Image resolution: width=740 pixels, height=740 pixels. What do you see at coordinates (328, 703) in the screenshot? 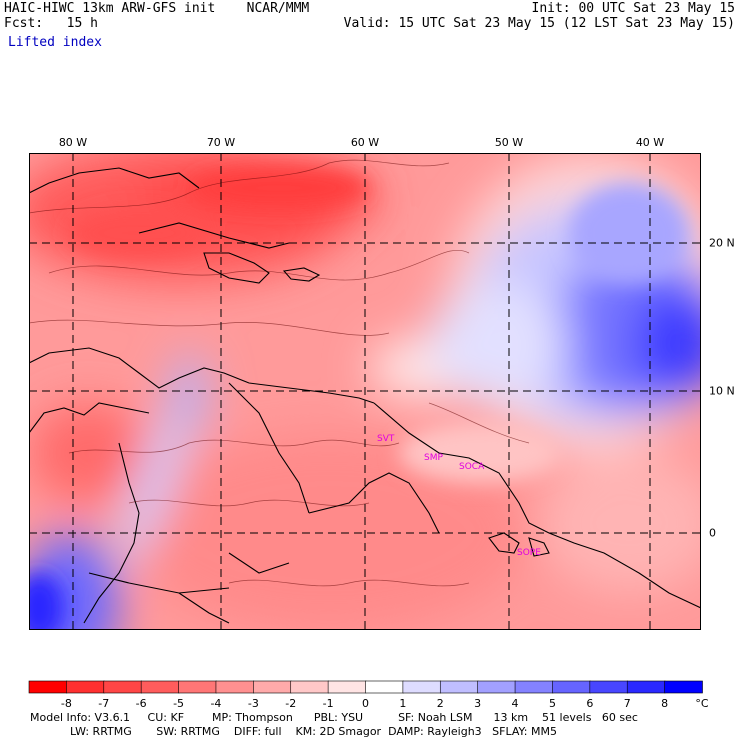
I see `colorbar-tick-label: -1` at bounding box center [328, 703].